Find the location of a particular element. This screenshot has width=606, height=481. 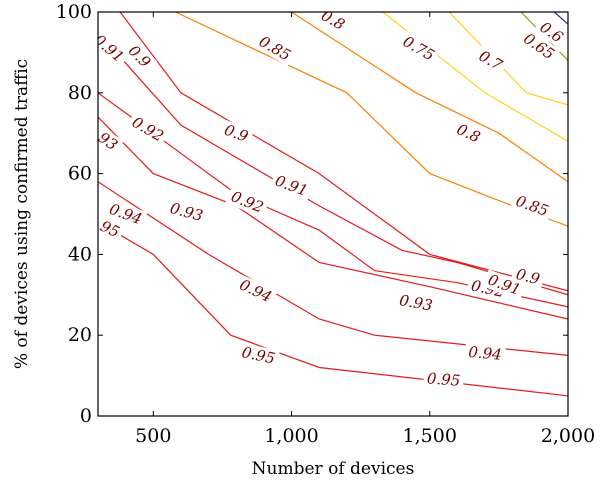

contour-label-0-9-2: 0.9 is located at coordinates (236, 133).